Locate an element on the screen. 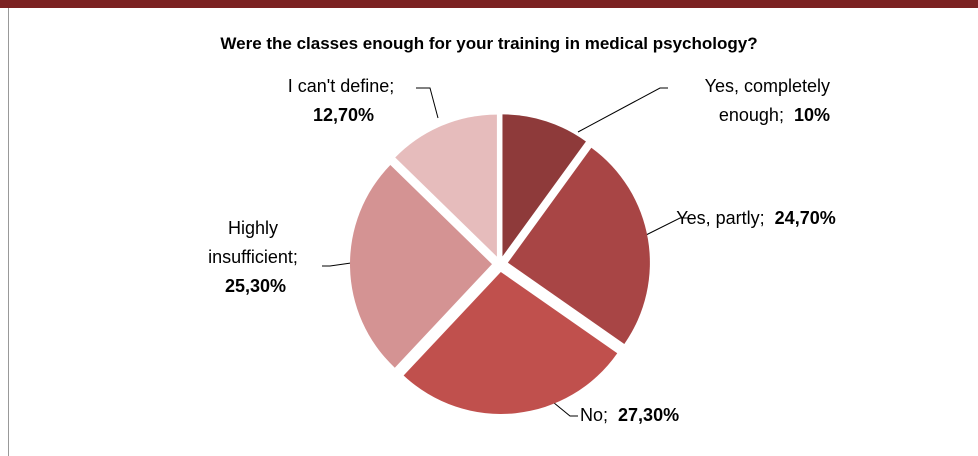 This screenshot has height=456, width=978. slice-label: Yes, completely enough; 10% is located at coordinates (740, 101).